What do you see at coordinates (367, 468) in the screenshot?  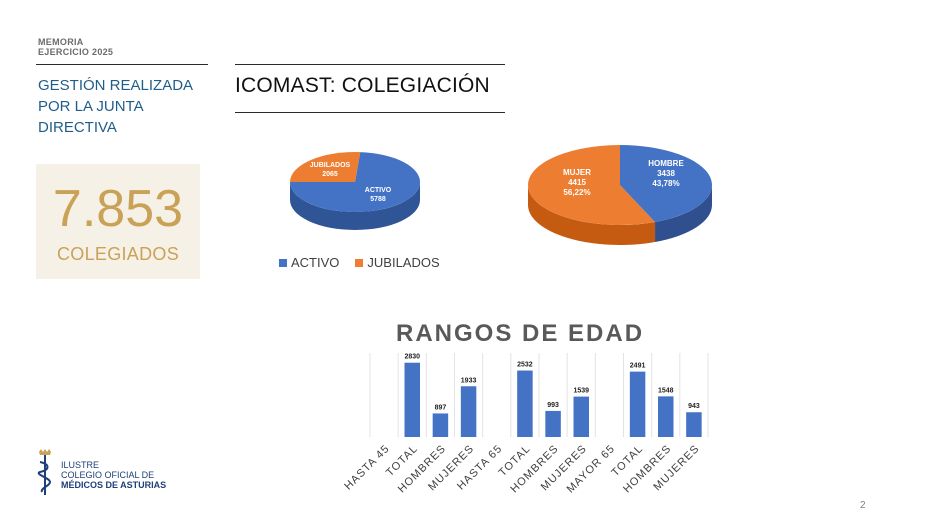 I see `category-label: HASTA 45` at bounding box center [367, 468].